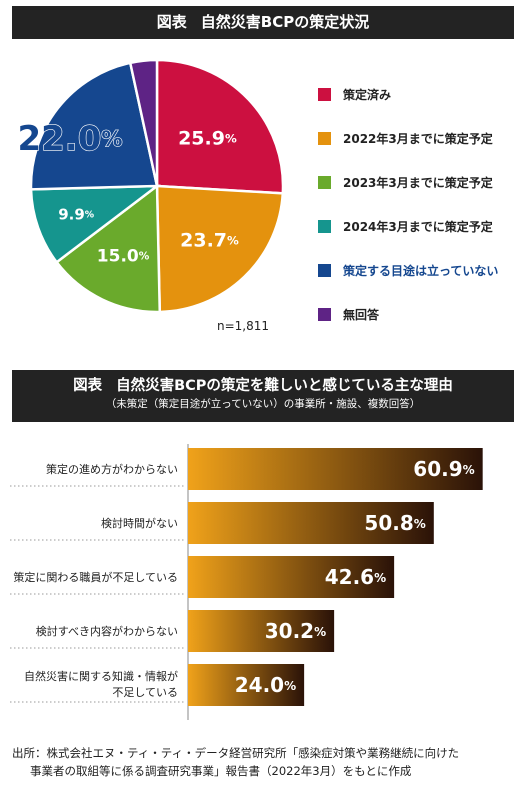  I want to click on bar-value-label: 24.0%, so click(265, 685).